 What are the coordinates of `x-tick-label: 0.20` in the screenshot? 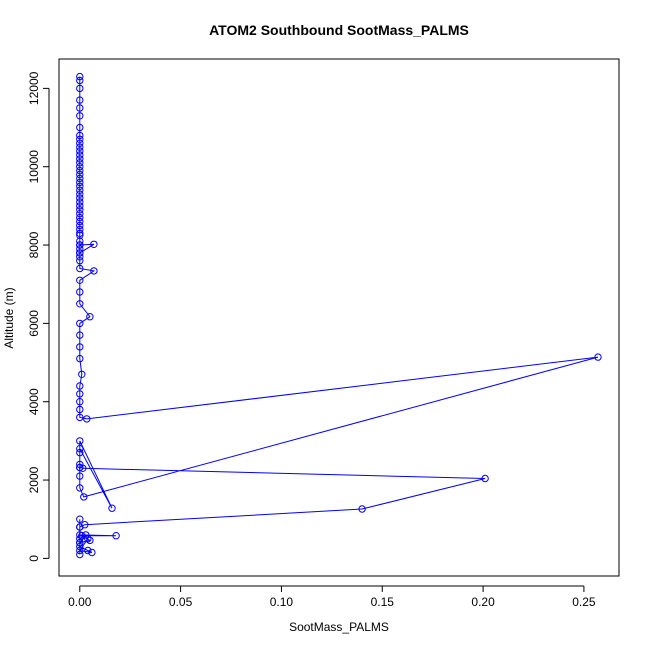 It's located at (483, 602).